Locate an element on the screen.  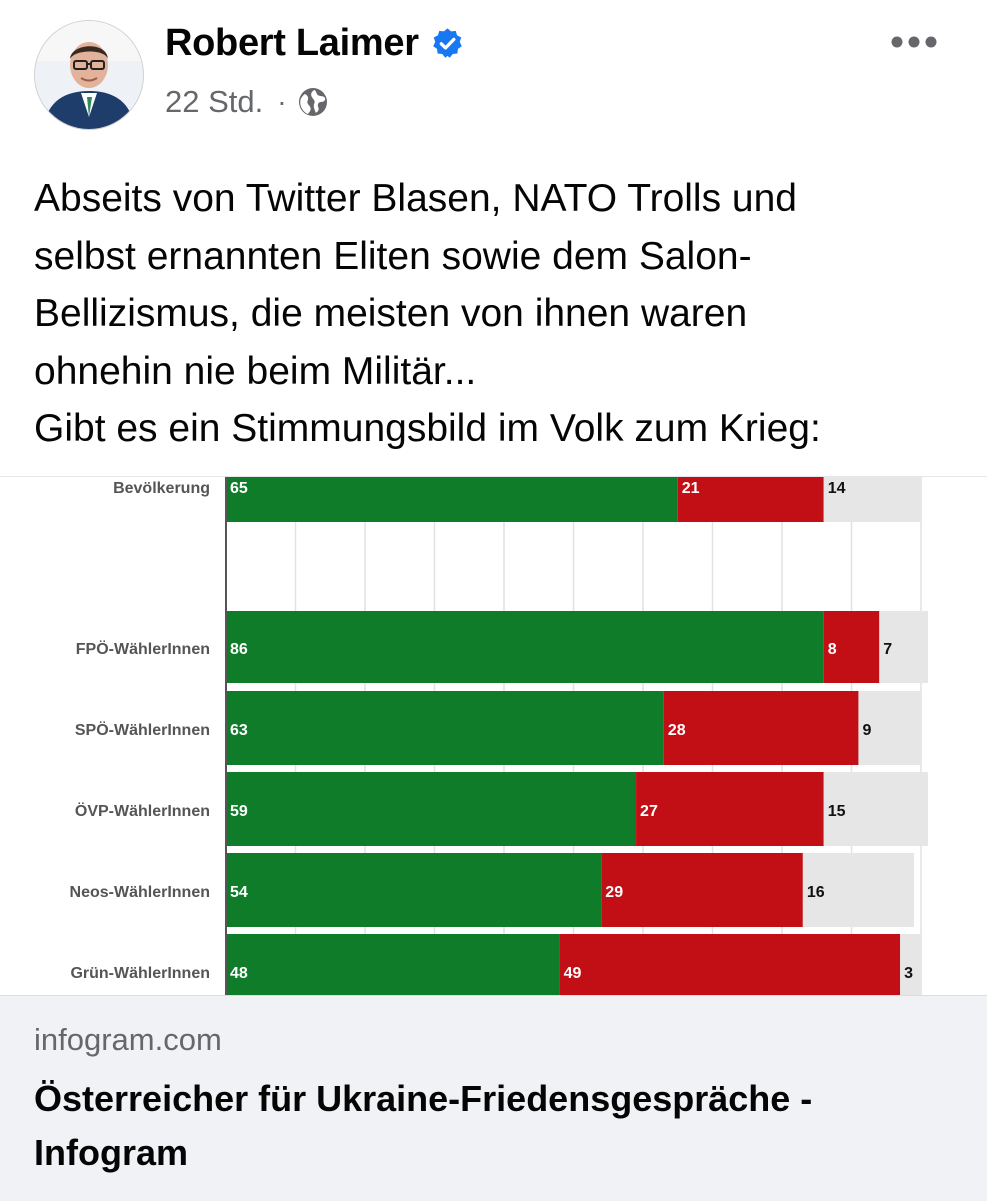
category-label: Neos-WählerInnen is located at coordinates (140, 892).